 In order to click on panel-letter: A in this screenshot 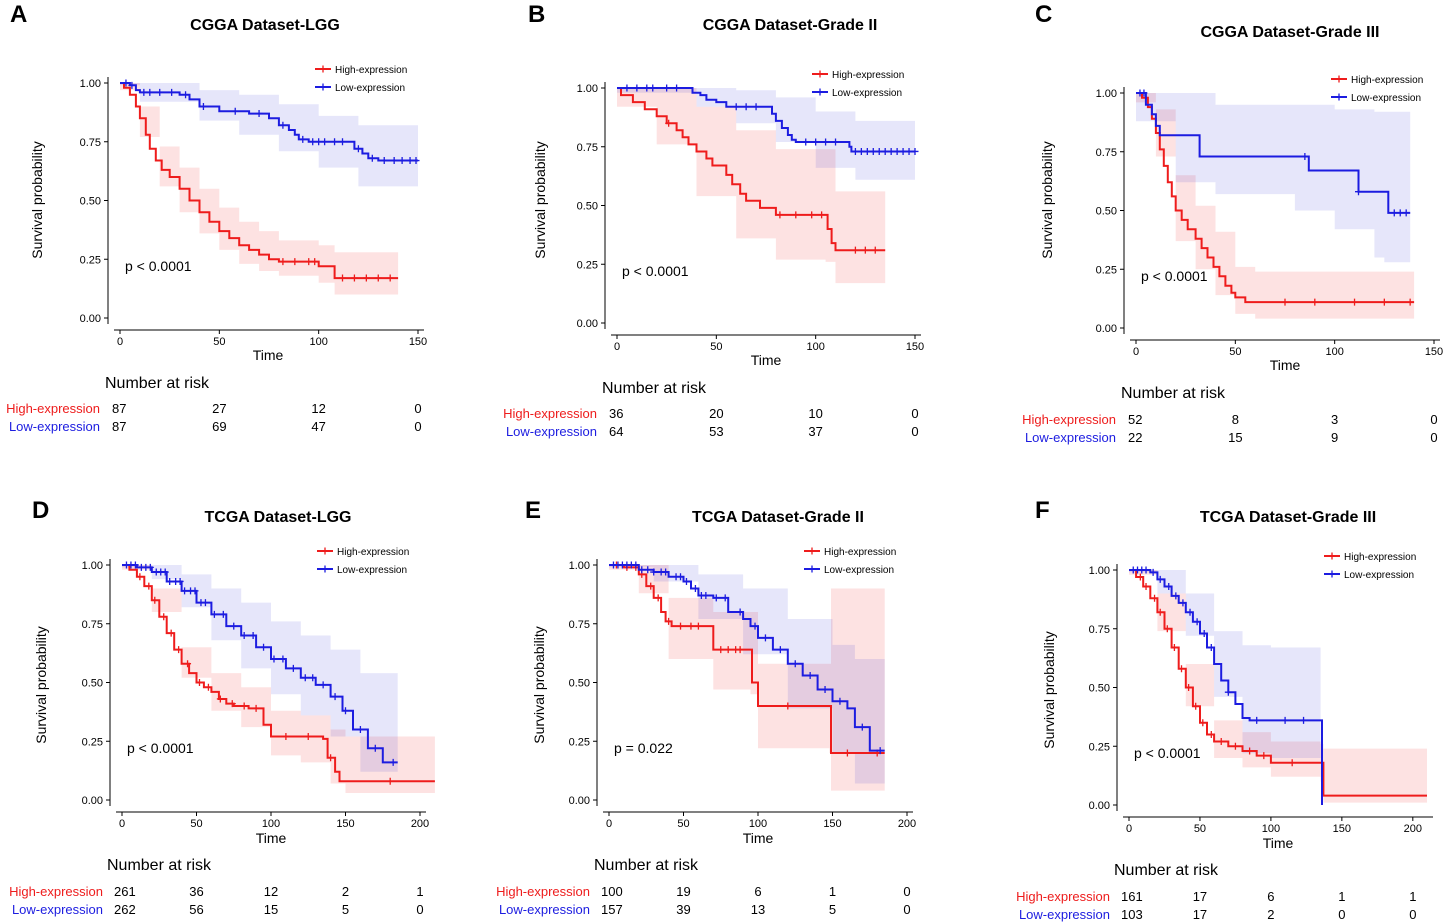, I will do `click(18, 14)`.